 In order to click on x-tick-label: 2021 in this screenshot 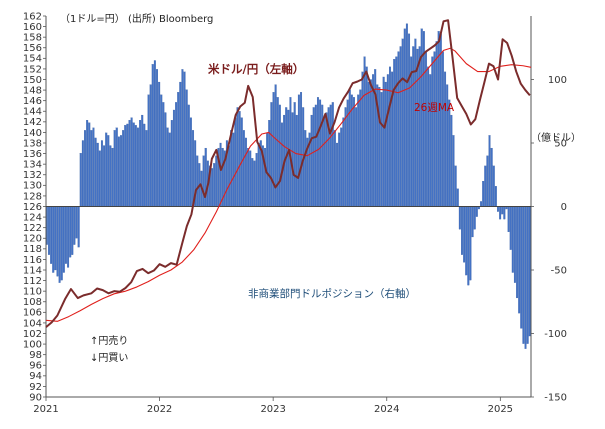, I will do `click(45, 409)`.